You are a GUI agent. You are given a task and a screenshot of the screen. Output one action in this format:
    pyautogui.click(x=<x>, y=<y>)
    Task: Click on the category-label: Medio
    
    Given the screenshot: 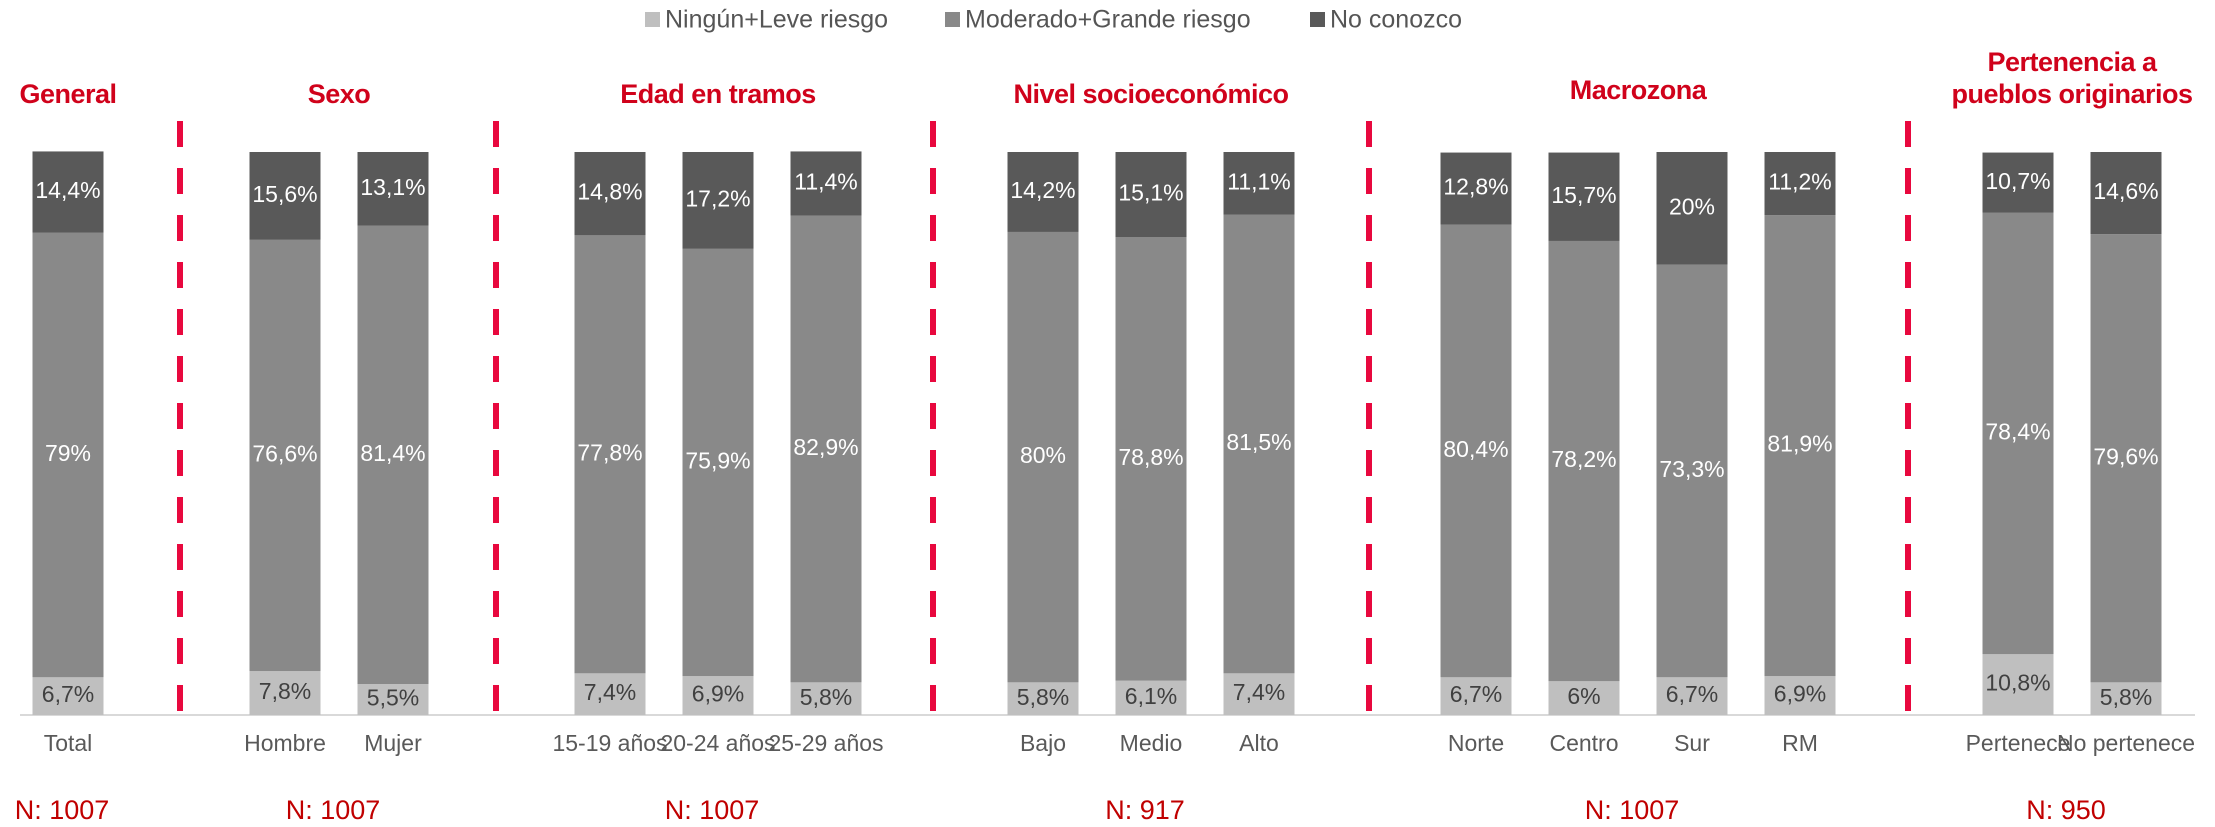 What is the action you would take?
    pyautogui.click(x=1151, y=743)
    